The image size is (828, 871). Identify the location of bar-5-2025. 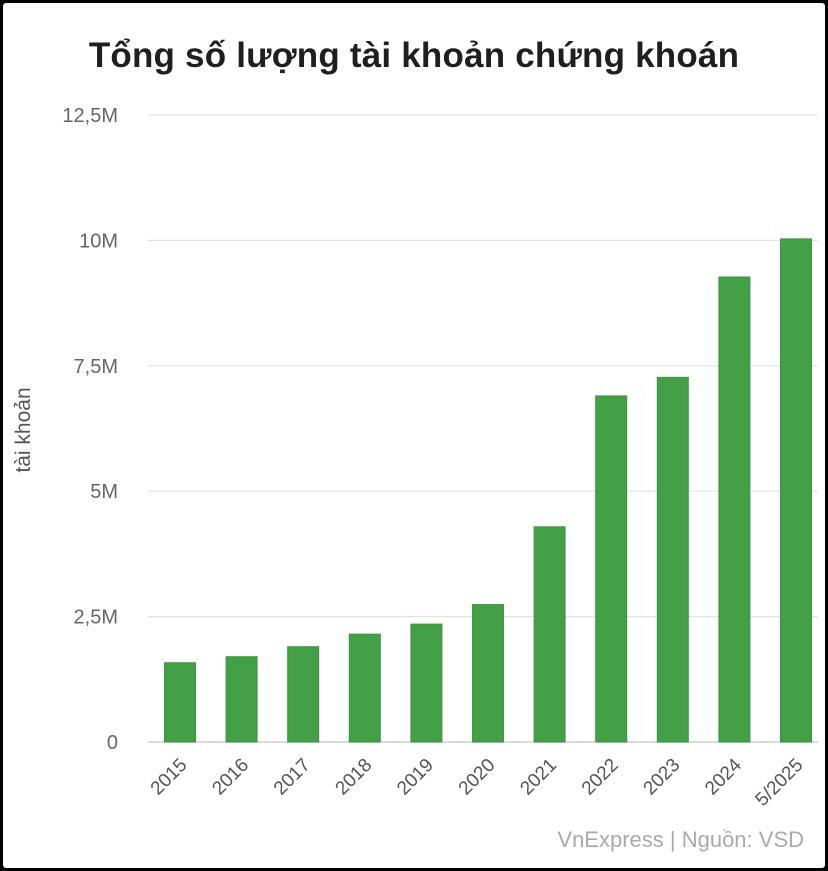
(796, 490).